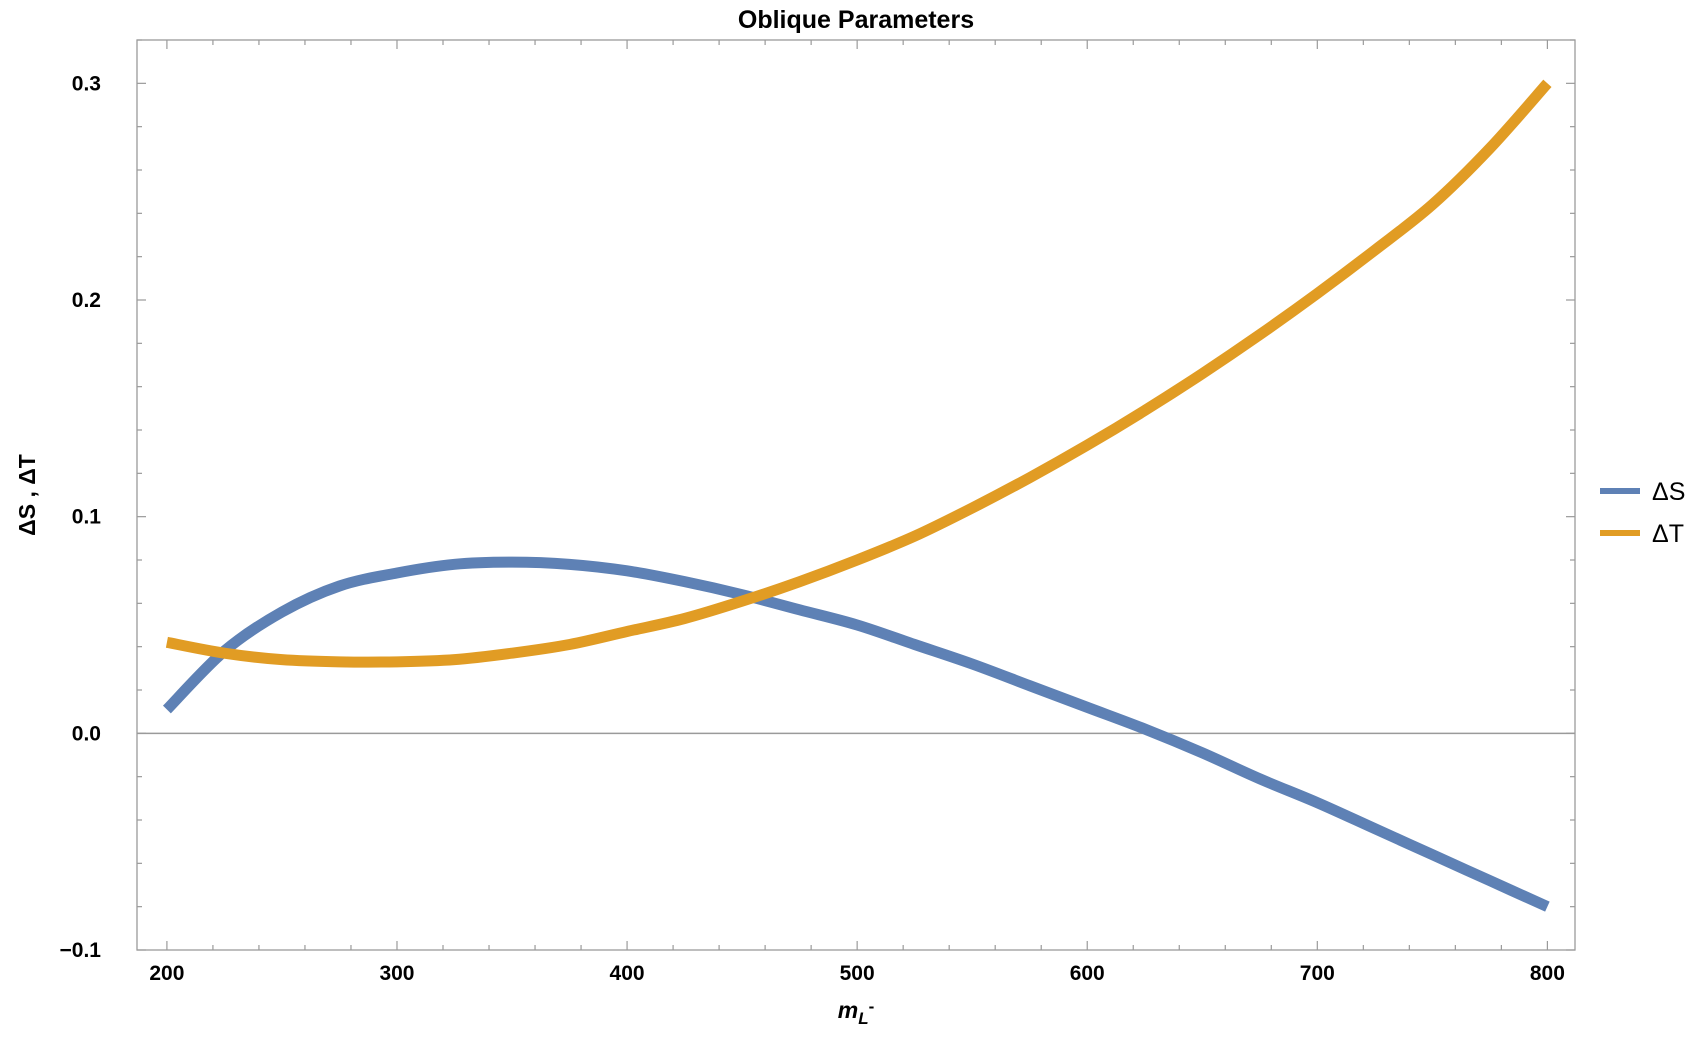  Describe the element at coordinates (627, 973) in the screenshot. I see `x-tick-label: 400` at that location.